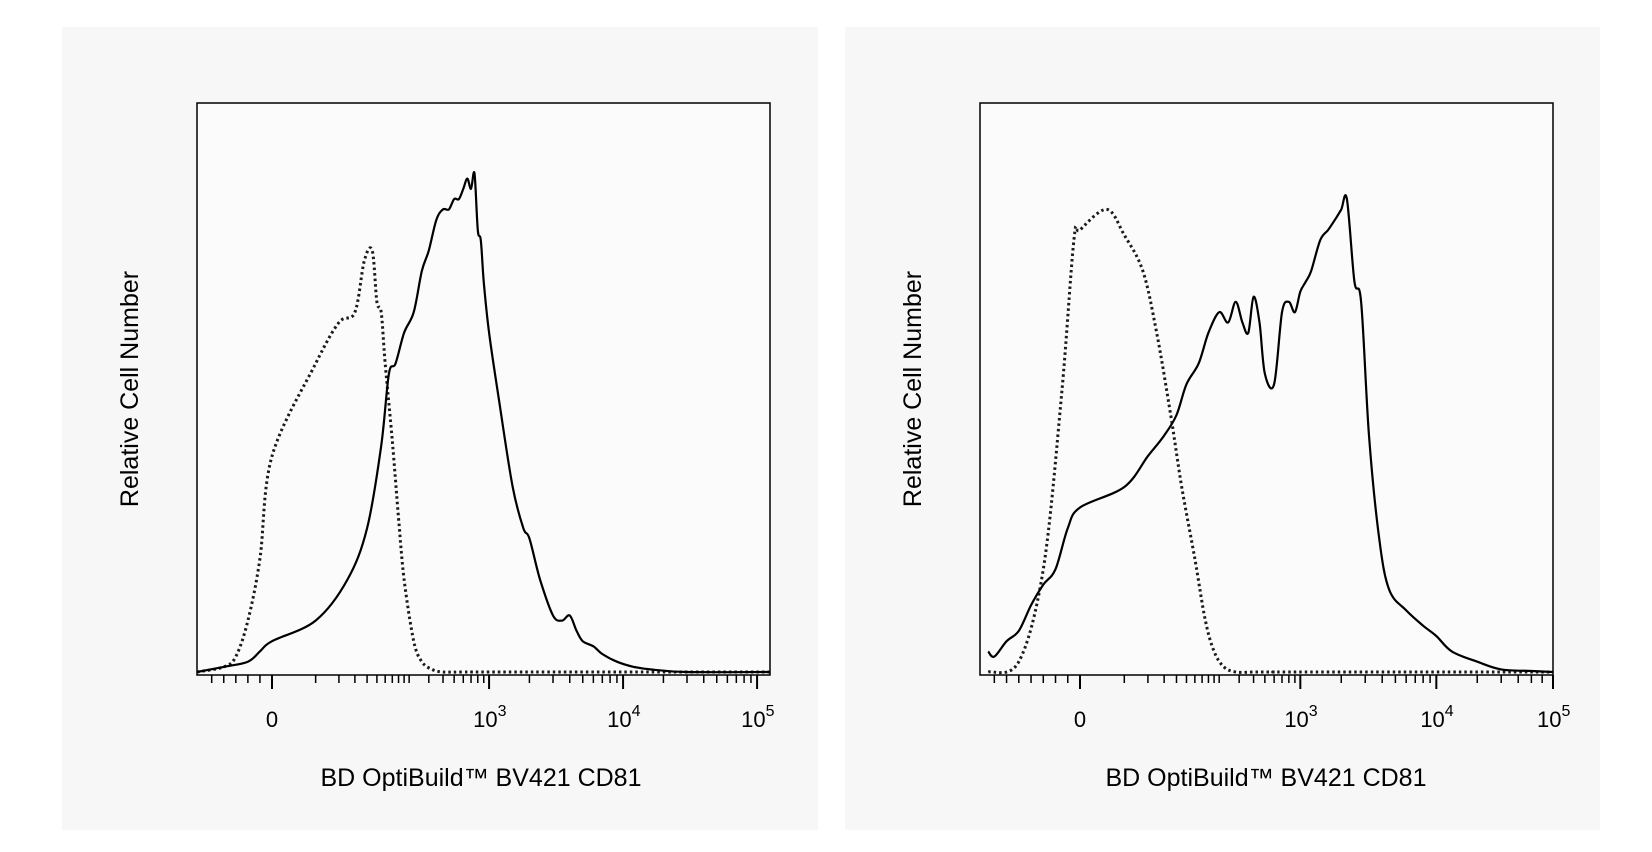 Image resolution: width=1652 pixels, height=852 pixels. What do you see at coordinates (1322, 717) in the screenshot?
I see `tick-labels: 0 103 104 105` at bounding box center [1322, 717].